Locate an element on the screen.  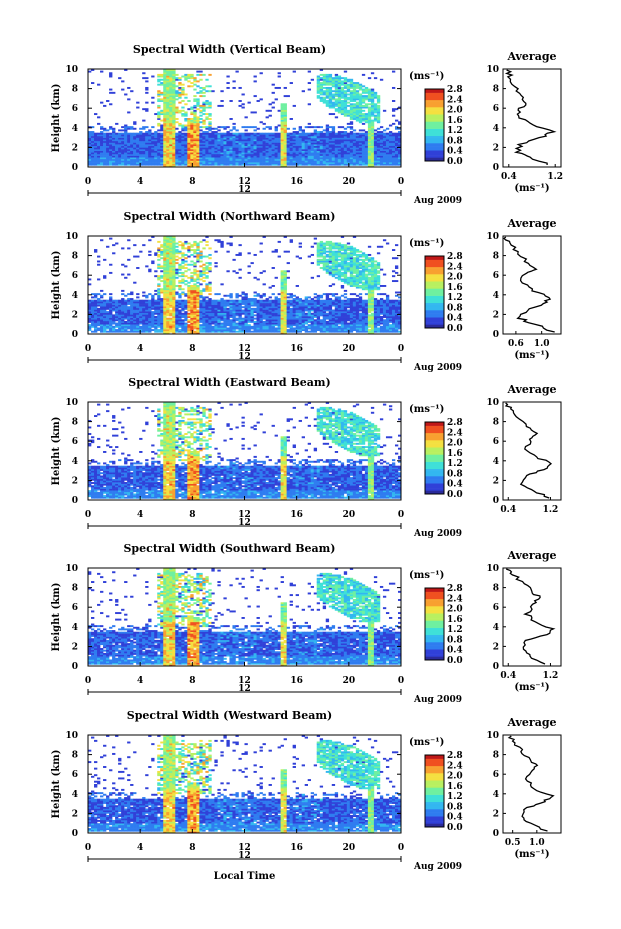
colorbar-unit: (ms⁻¹) is located at coordinates (426, 76).